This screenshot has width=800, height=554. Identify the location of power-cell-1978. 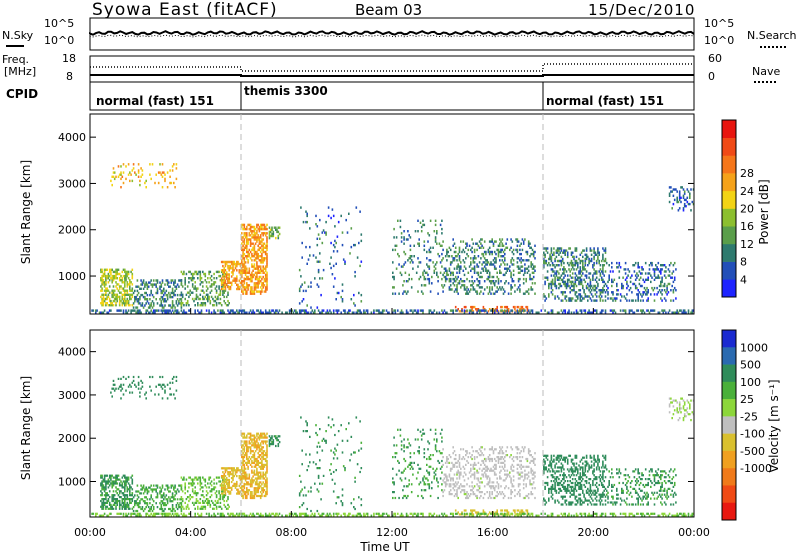
(526, 279).